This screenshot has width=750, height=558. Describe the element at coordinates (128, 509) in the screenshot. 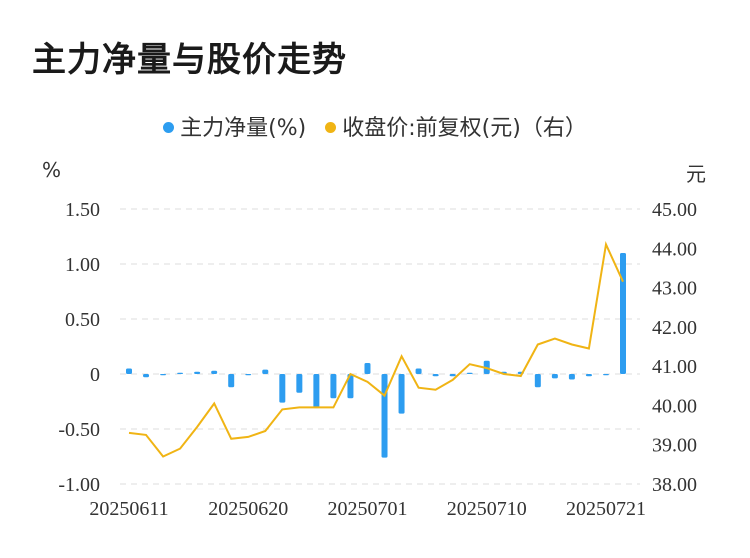

I see `x-tick-label: 20250611` at that location.